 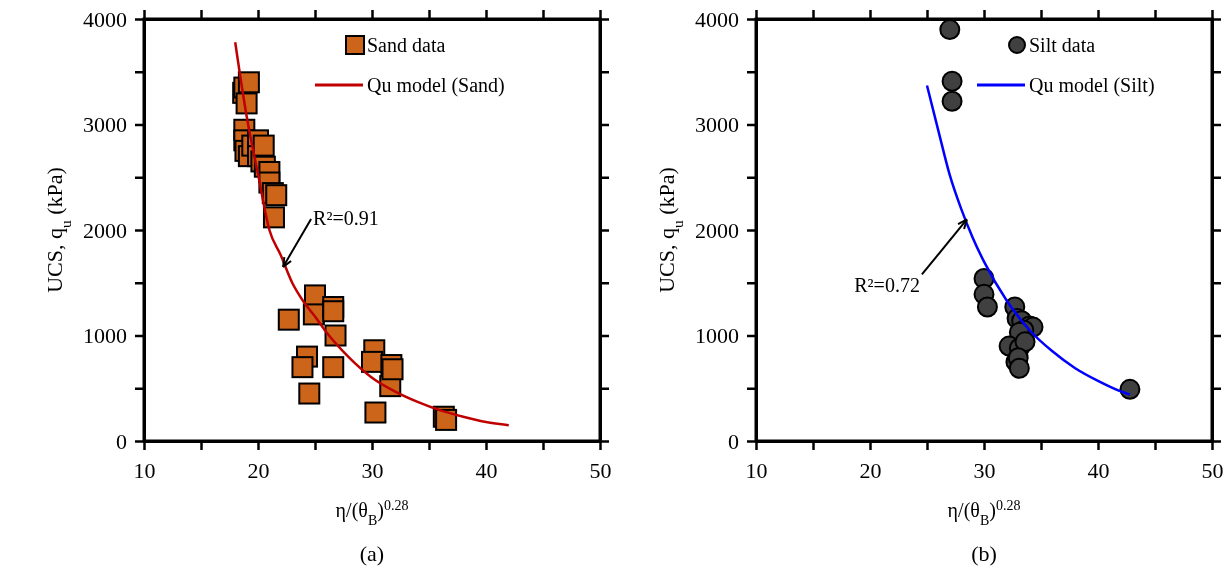 What do you see at coordinates (436, 85) in the screenshot?
I see `legend-label: Qu model (Sand)` at bounding box center [436, 85].